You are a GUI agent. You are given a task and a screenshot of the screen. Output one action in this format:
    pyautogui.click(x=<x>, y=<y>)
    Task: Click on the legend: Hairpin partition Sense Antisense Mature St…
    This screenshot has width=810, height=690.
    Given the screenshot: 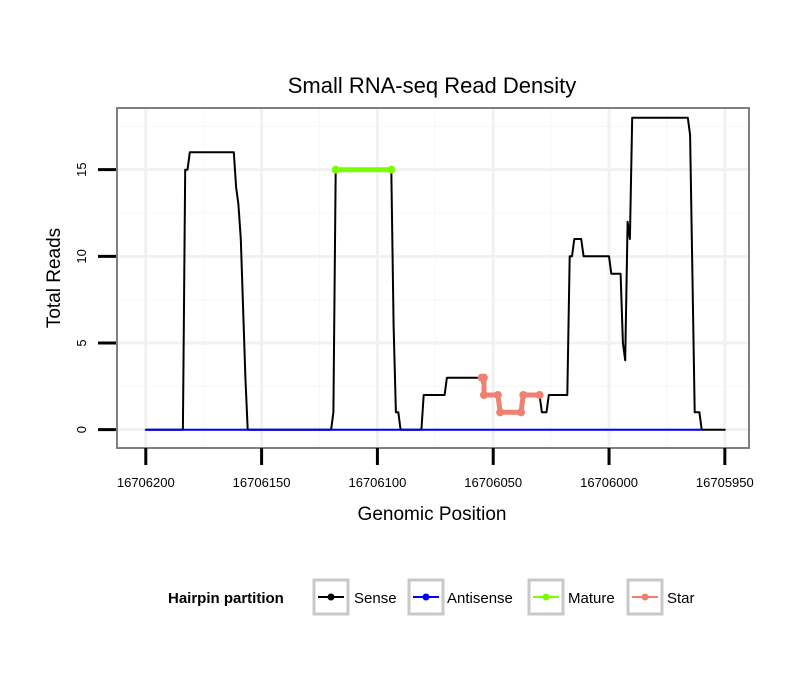 What is the action you would take?
    pyautogui.click(x=431, y=597)
    